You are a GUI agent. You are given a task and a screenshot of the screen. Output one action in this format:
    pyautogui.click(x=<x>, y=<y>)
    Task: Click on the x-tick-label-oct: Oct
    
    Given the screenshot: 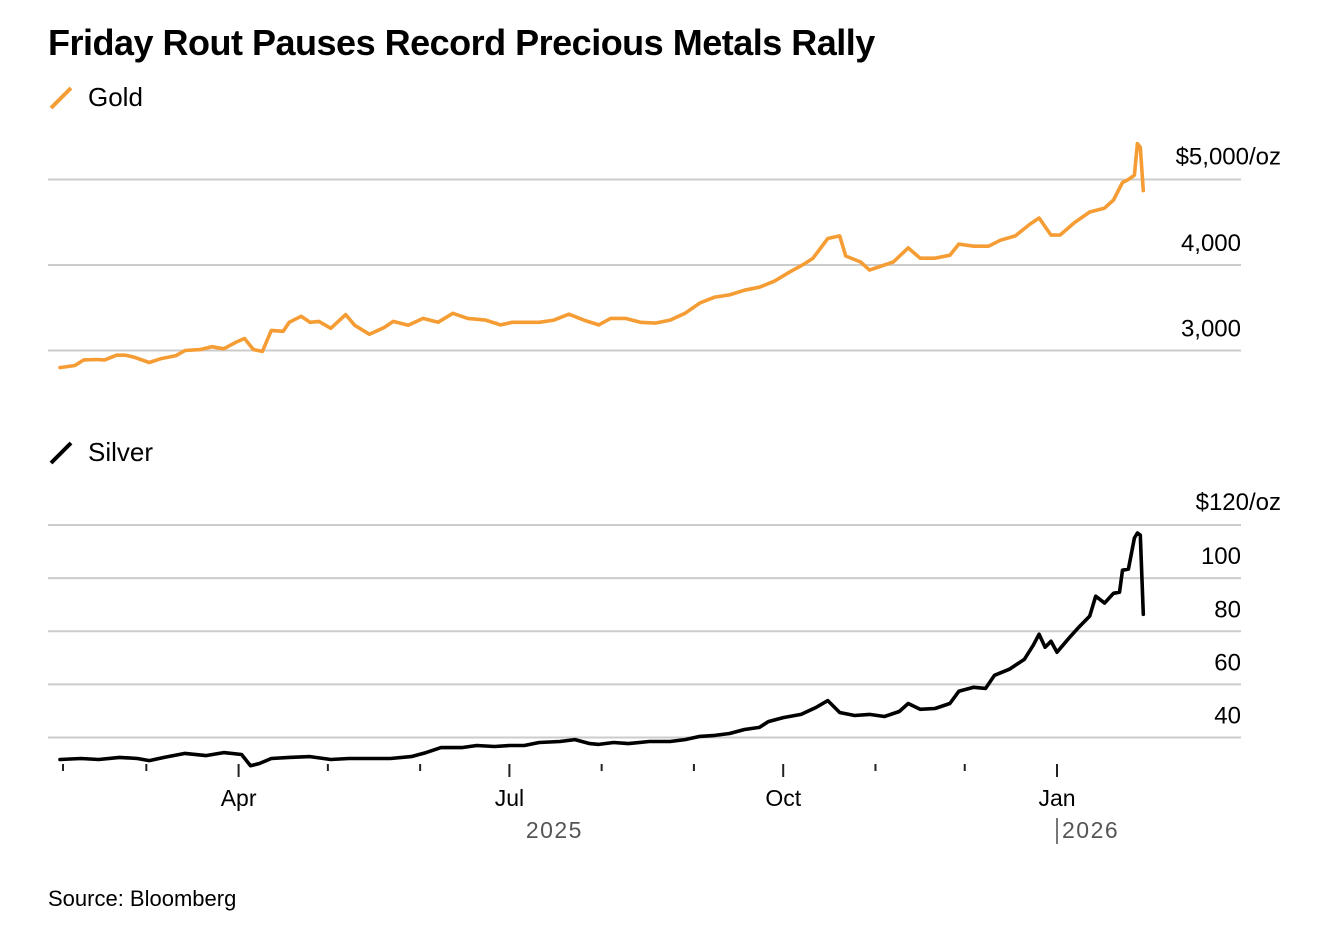 What is the action you would take?
    pyautogui.click(x=783, y=798)
    